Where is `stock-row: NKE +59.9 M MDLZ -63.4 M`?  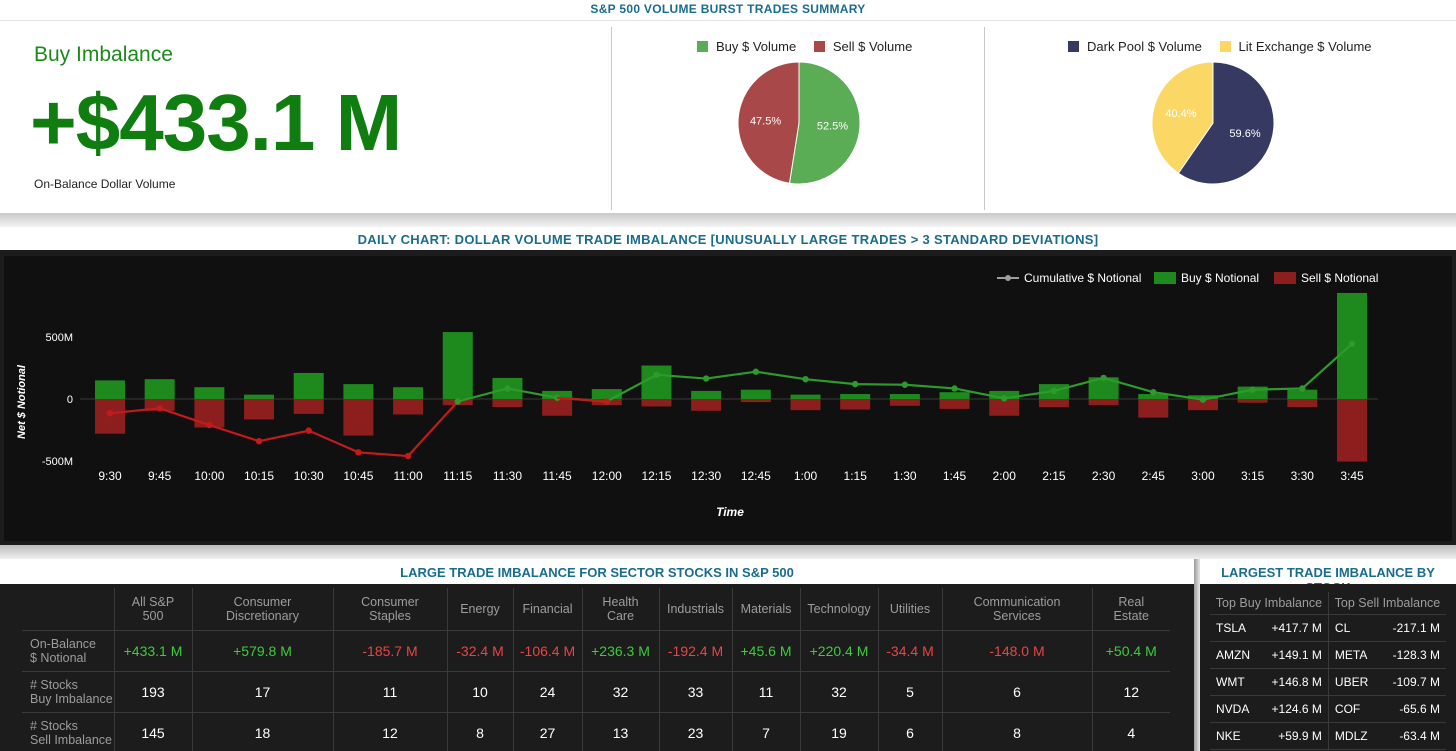
stock-row: NKE +59.9 M MDLZ -63.4 M is located at coordinates (1328, 736).